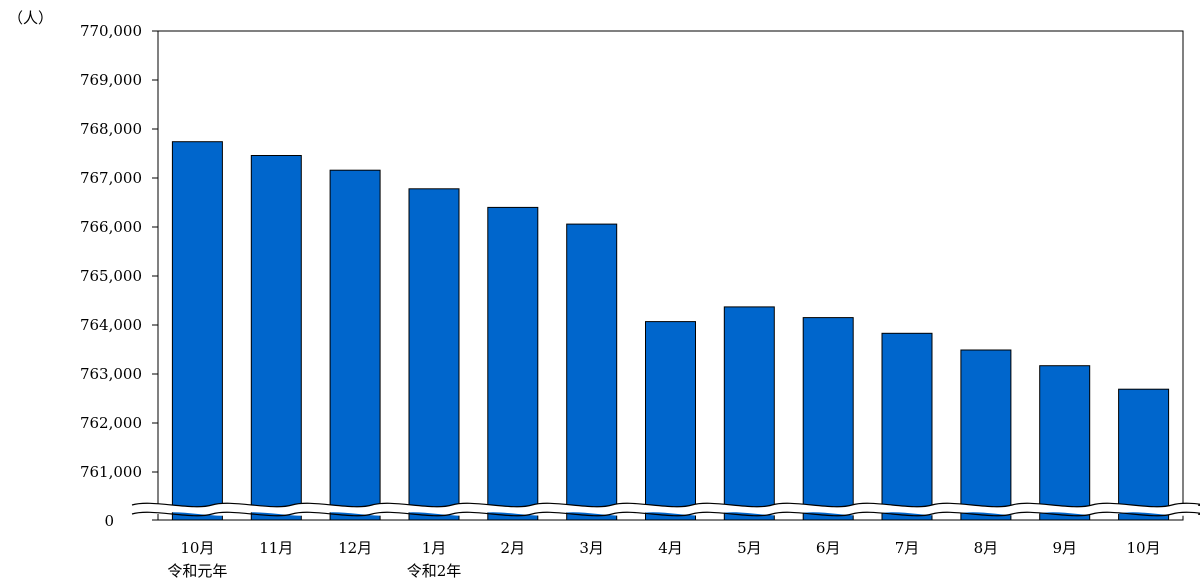 The image size is (1200, 581). I want to click on x-category-label: 6月, so click(828, 548).